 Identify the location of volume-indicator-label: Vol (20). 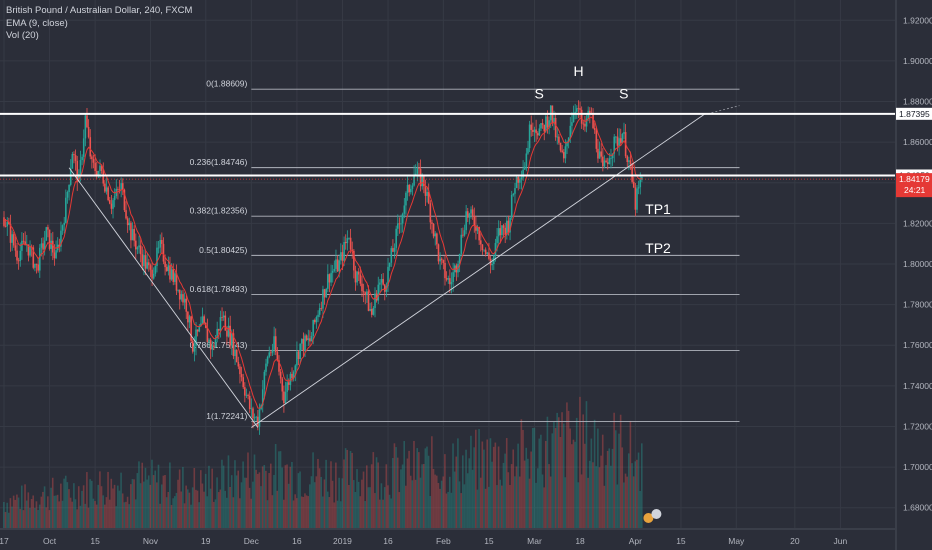
(22, 35).